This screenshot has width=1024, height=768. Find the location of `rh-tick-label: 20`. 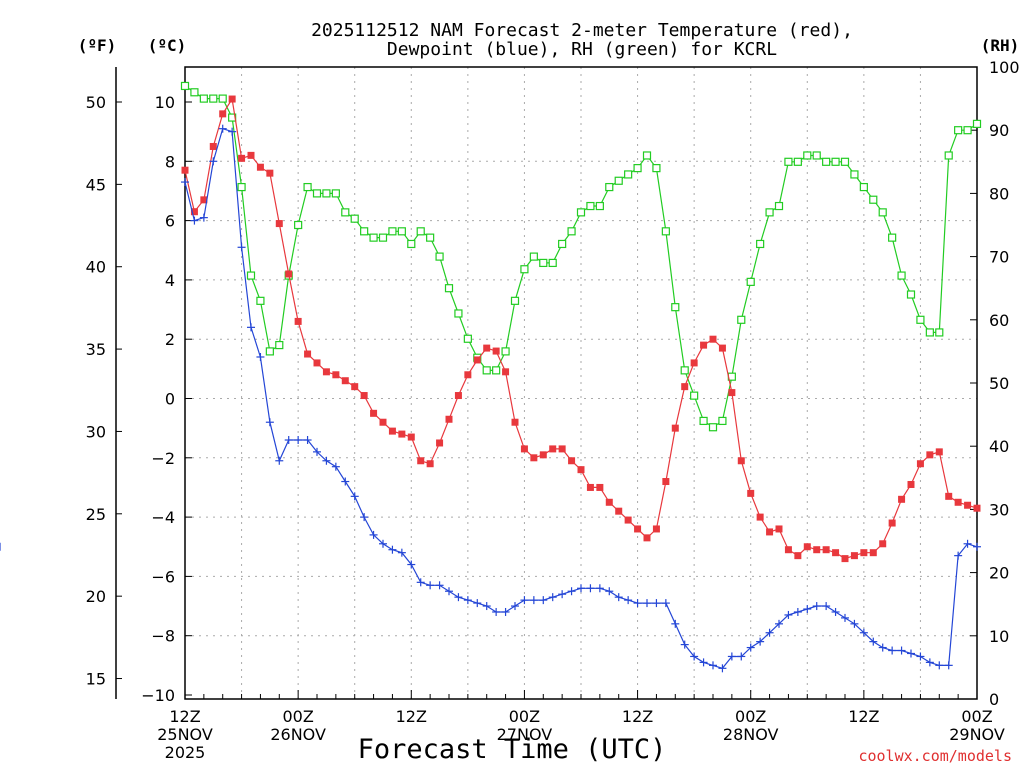

rh-tick-label: 20 is located at coordinates (999, 573).